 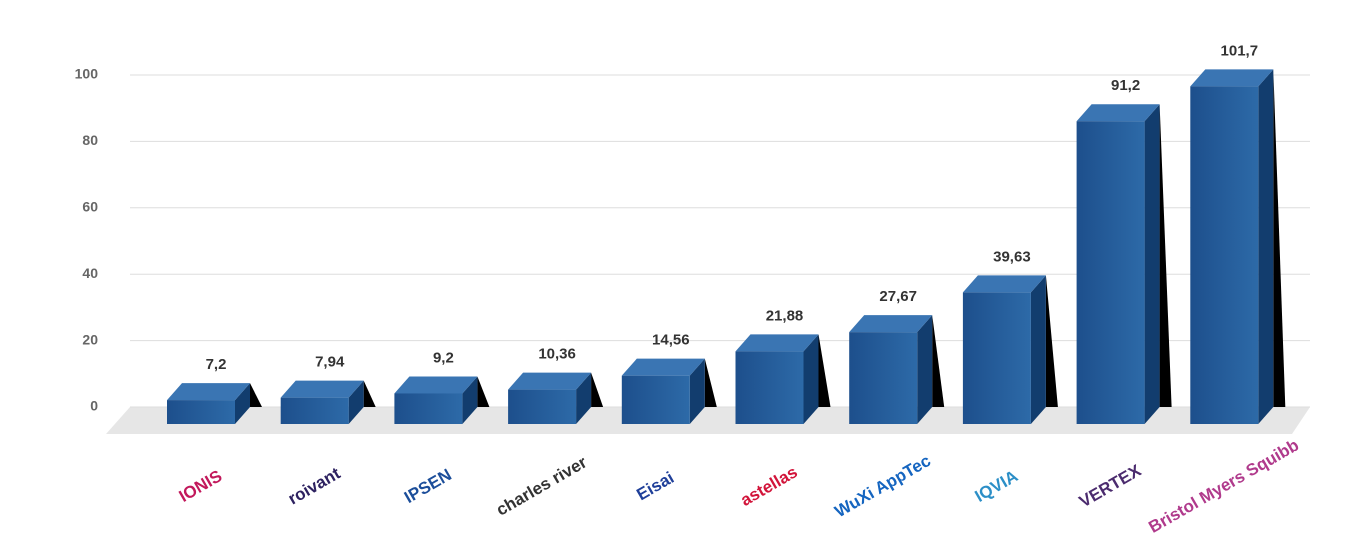 What do you see at coordinates (1240, 50) in the screenshot?
I see `value-label: 101,7` at bounding box center [1240, 50].